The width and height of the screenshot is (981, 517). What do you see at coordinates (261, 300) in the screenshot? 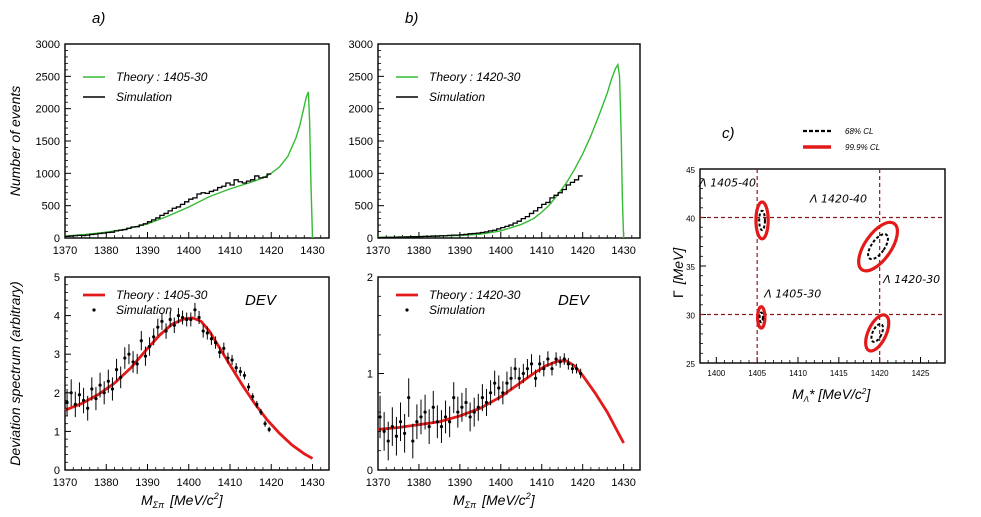
I see `dev-annotation: DEV` at bounding box center [261, 300].